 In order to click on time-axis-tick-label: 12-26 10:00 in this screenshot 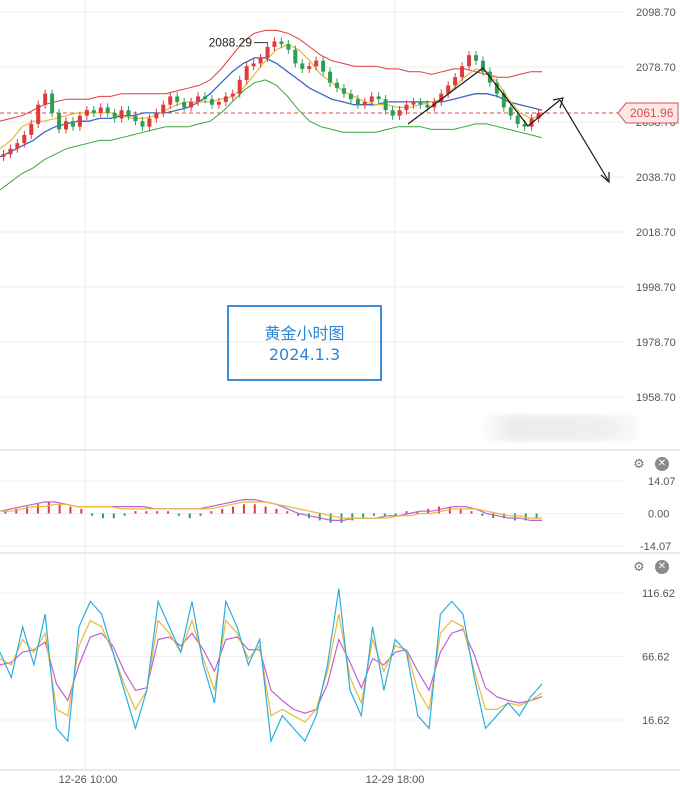, I will do `click(88, 780)`.